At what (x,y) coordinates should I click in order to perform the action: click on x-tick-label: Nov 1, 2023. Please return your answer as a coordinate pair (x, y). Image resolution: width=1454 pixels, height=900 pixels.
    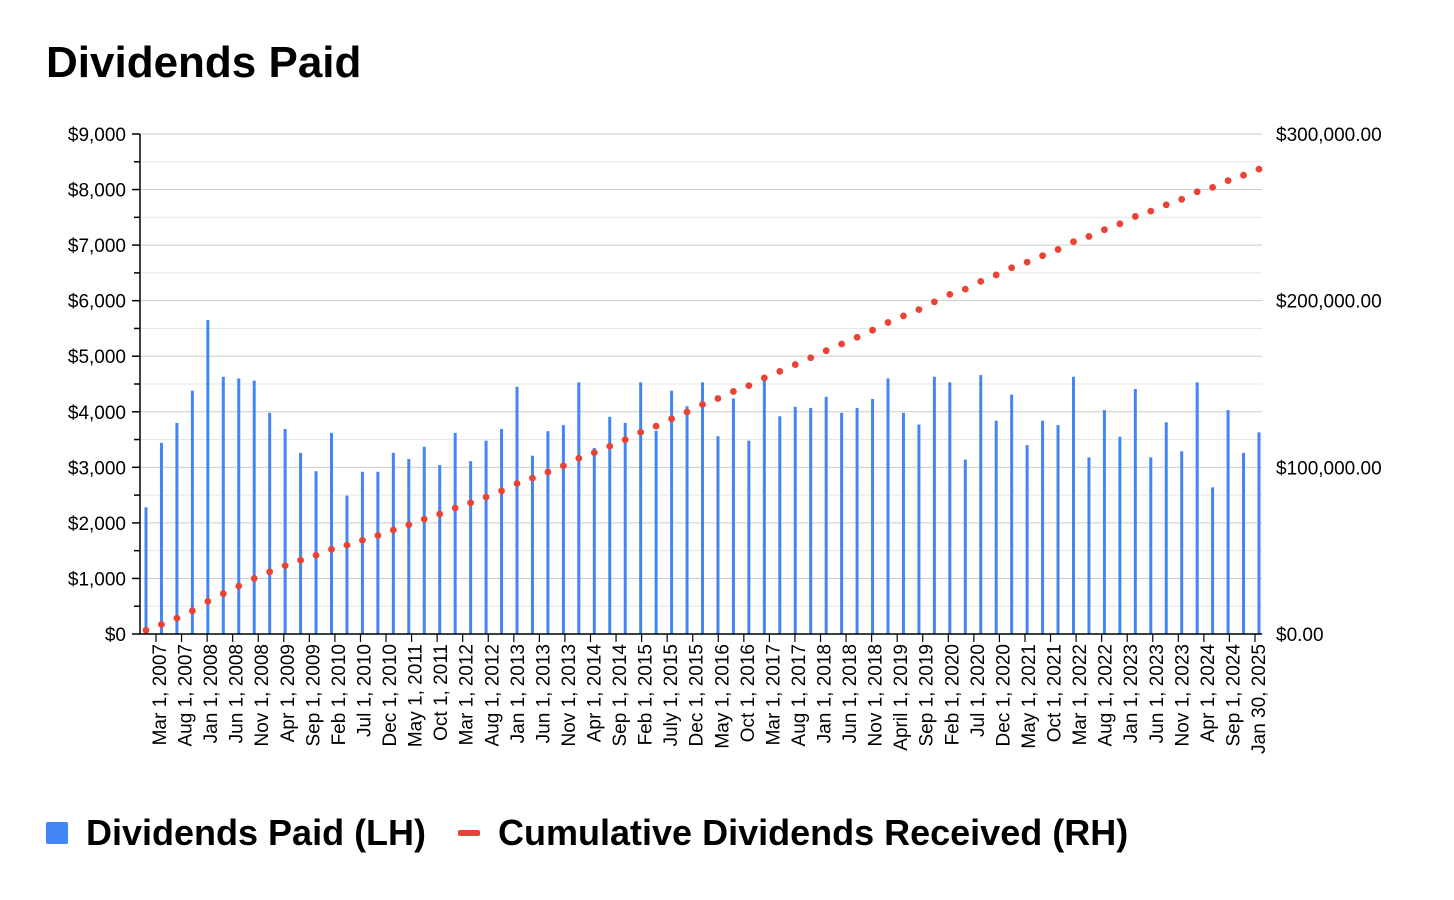
    Looking at the image, I should click on (1182, 695).